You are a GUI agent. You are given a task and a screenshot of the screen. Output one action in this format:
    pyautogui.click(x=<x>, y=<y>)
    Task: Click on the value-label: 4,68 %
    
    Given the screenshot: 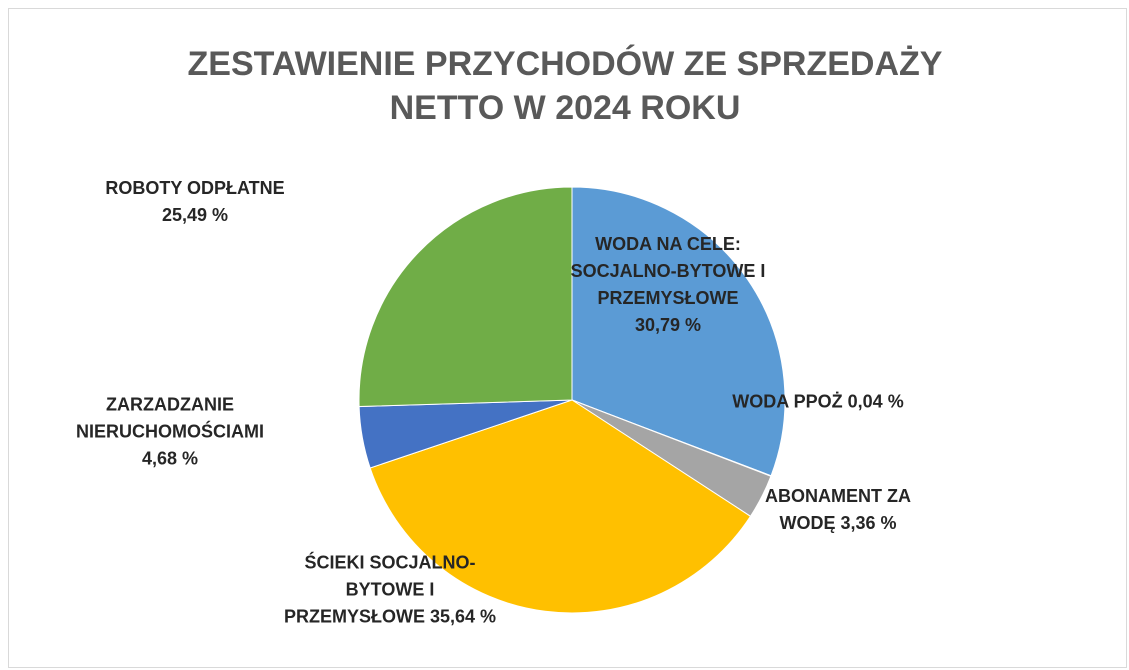 What is the action you would take?
    pyautogui.click(x=170, y=458)
    